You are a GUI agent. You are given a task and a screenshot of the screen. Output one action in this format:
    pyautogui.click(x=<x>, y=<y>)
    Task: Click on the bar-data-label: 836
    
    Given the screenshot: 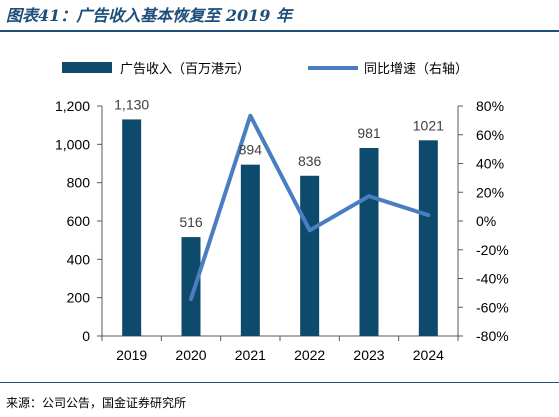 What is the action you would take?
    pyautogui.click(x=310, y=161)
    